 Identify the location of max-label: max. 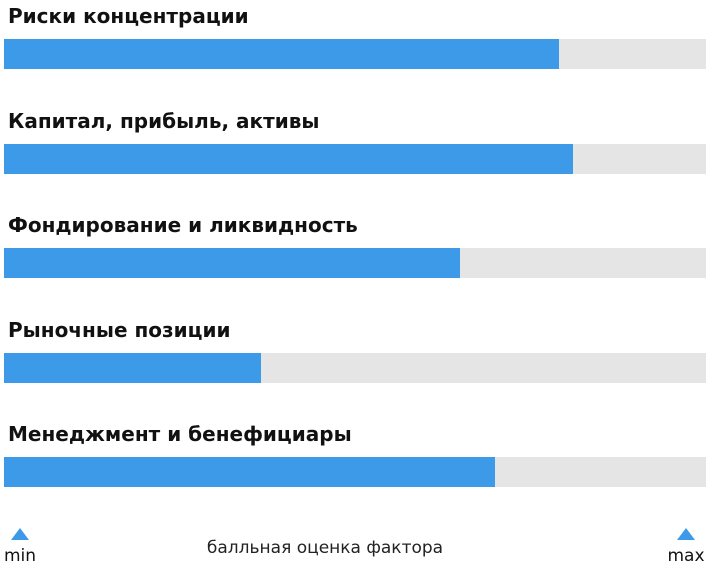
(686, 556).